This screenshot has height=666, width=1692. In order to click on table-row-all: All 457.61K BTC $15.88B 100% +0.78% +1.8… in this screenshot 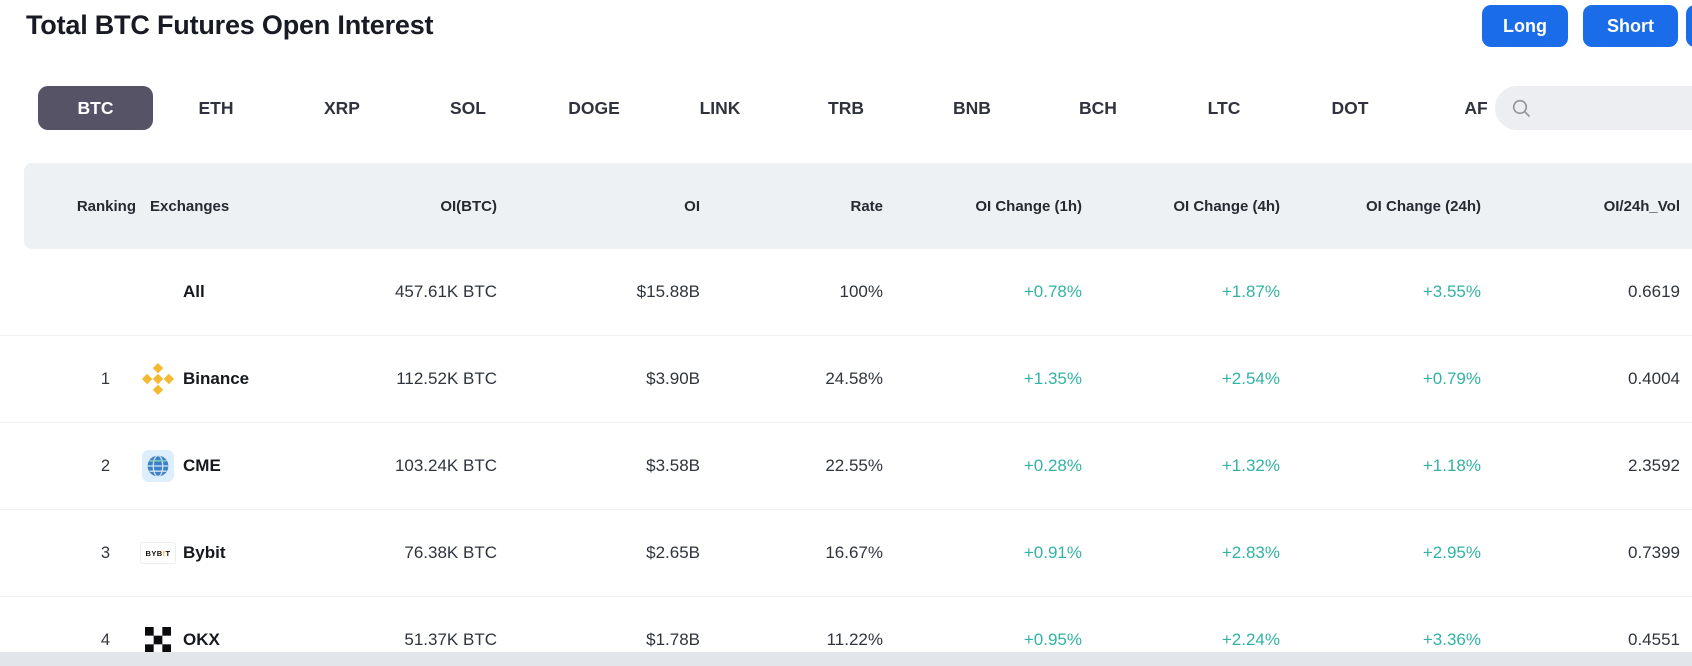, I will do `click(846, 292)`.